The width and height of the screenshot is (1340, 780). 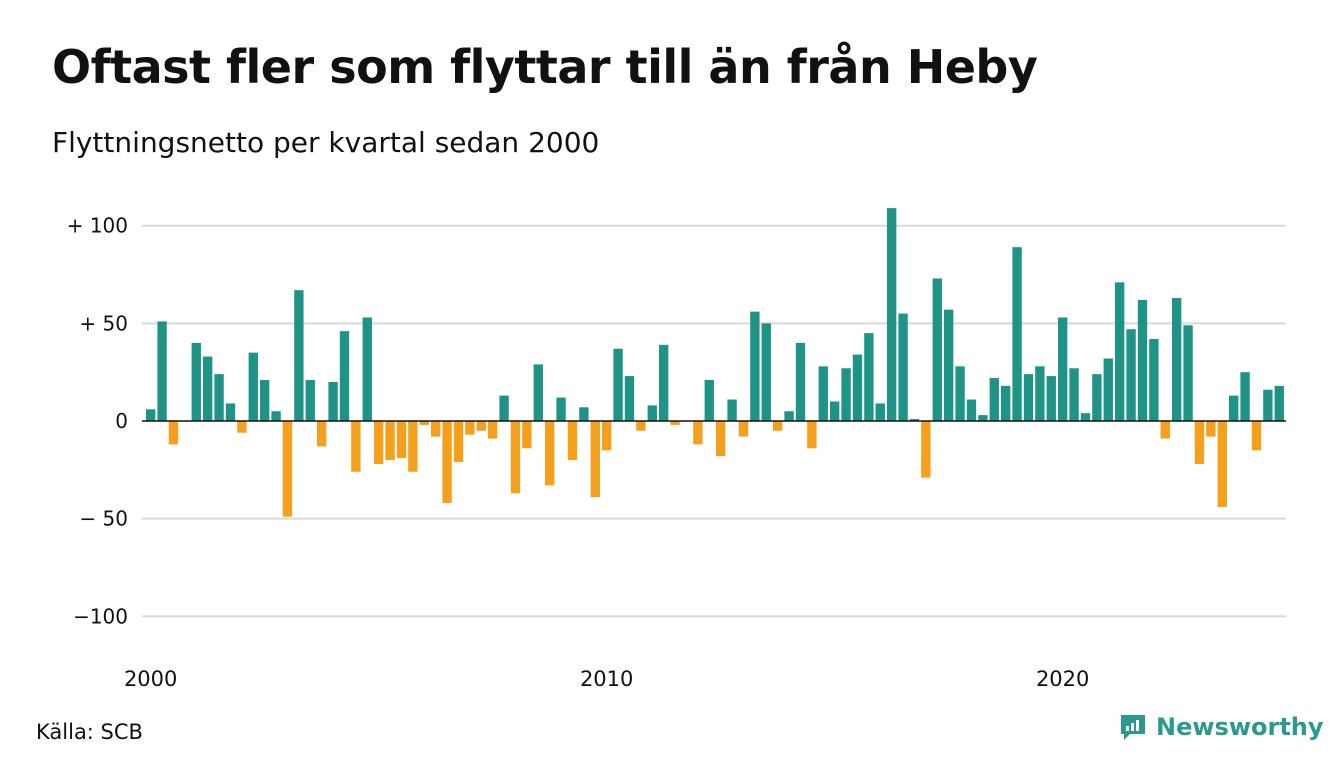 What do you see at coordinates (100, 616) in the screenshot?
I see `y-tick-label: −100` at bounding box center [100, 616].